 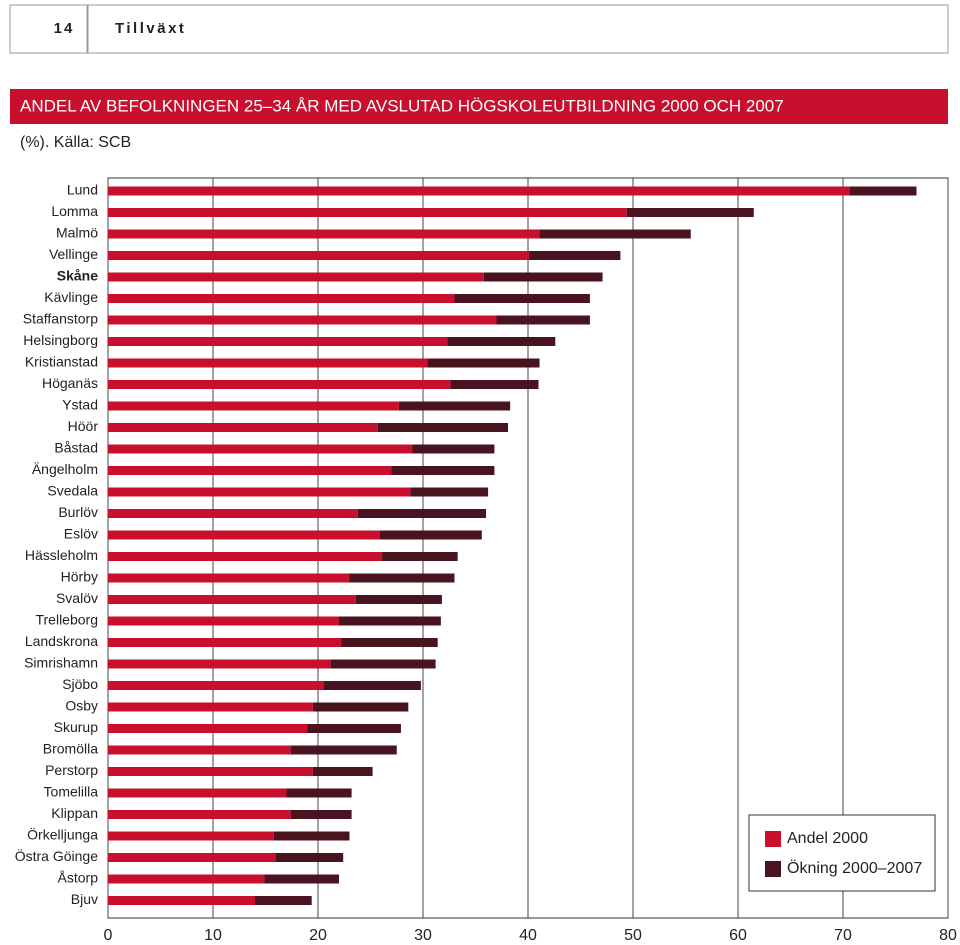 What do you see at coordinates (78, 878) in the screenshot?
I see `y-tick-label: Åstorp` at bounding box center [78, 878].